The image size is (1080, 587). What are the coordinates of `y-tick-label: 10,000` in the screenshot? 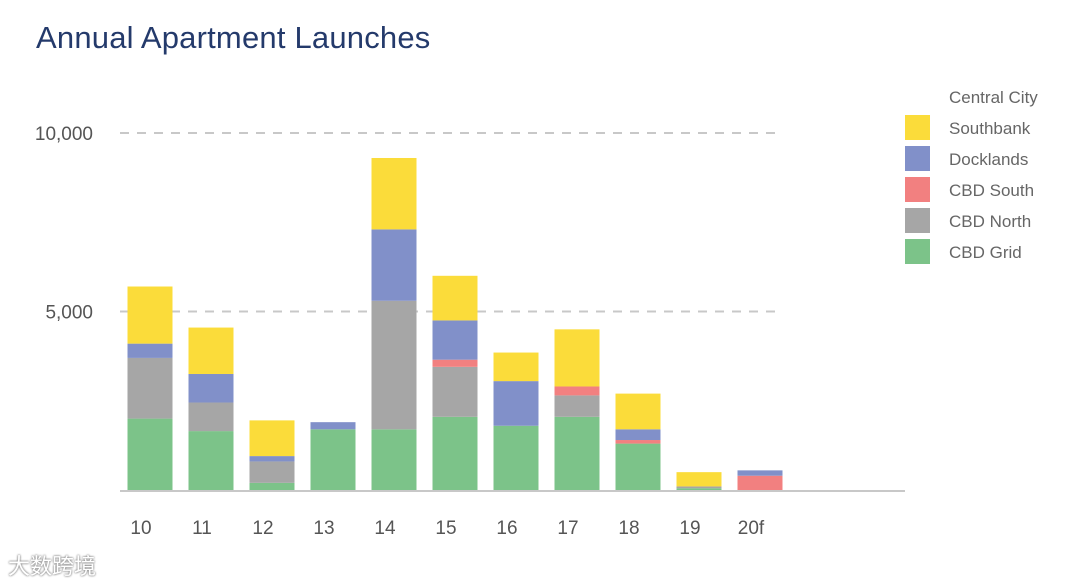 It's located at (64, 134).